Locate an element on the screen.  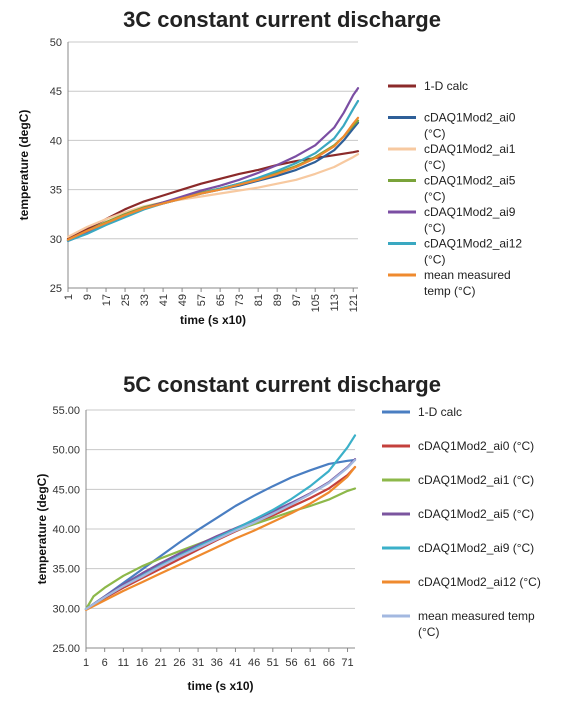
x-tick-label: 16 is located at coordinates (142, 663).